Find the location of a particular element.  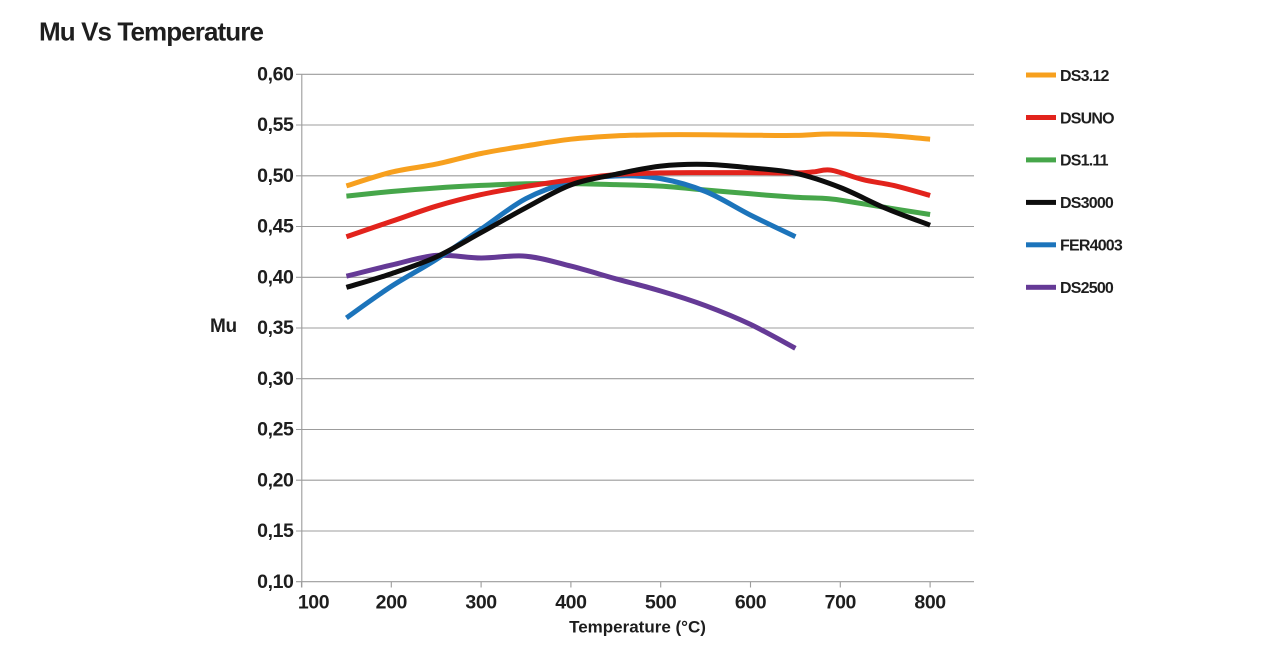

svg-text: DS1.11 is located at coordinates (1084, 161).